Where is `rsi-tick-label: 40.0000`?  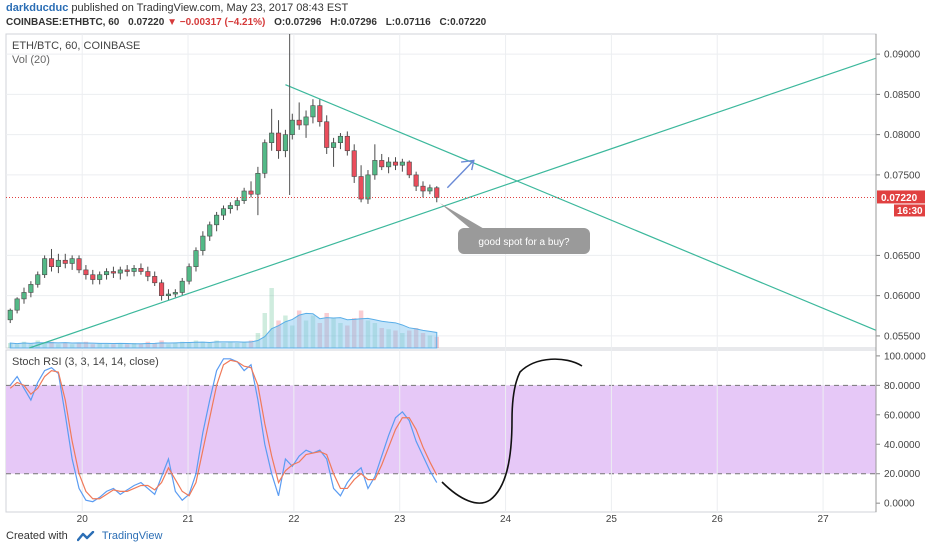
rsi-tick-label: 40.0000 is located at coordinates (902, 445).